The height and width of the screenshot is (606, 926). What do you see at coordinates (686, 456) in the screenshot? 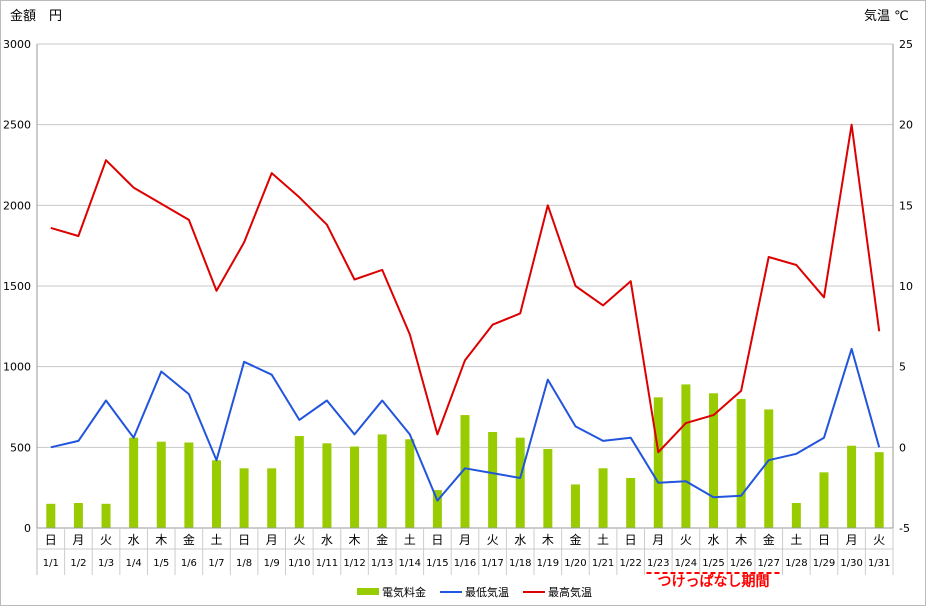
I see `bar-1/24` at bounding box center [686, 456].